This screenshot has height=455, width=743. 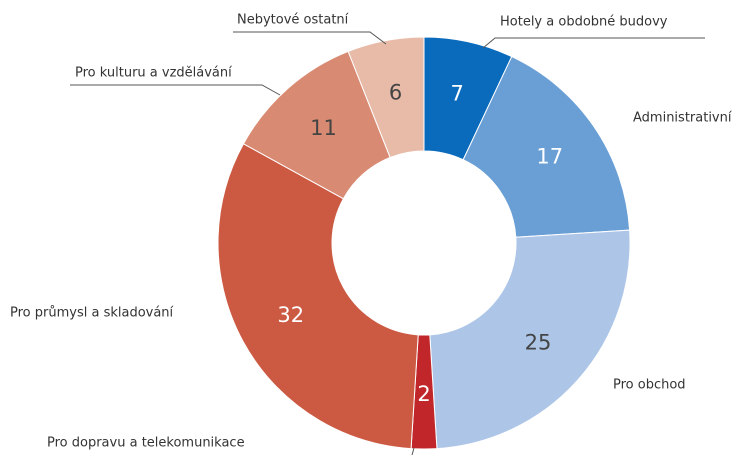 I want to click on category-label: Hotely a obdobné budovy, so click(x=584, y=22).